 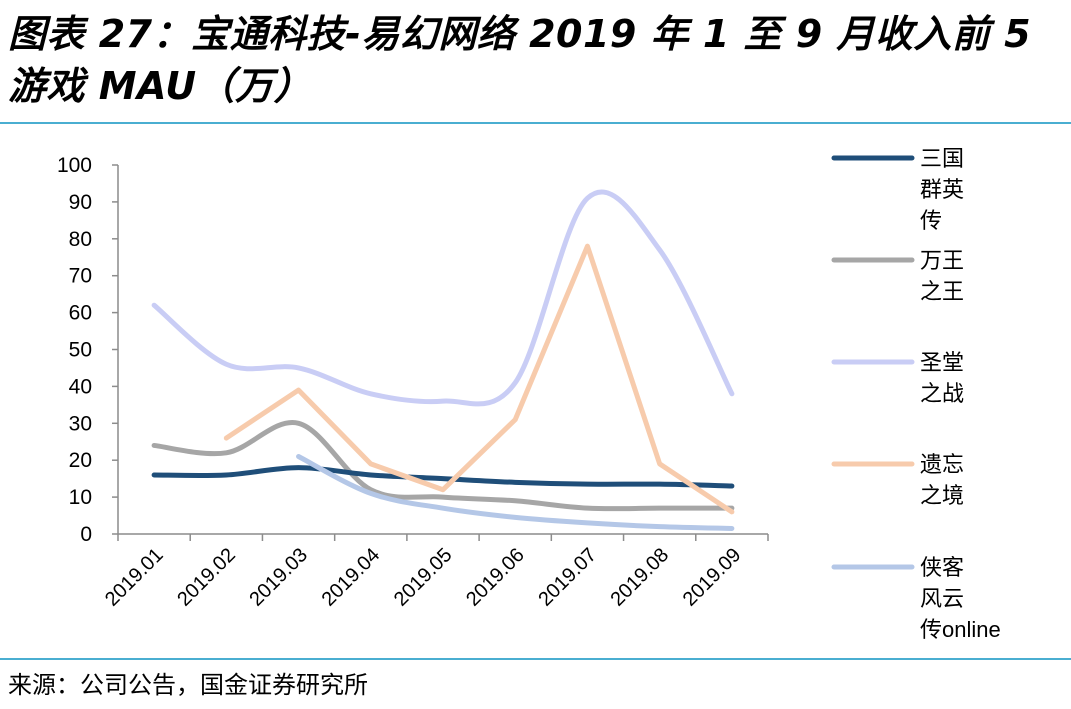 What do you see at coordinates (80, 460) in the screenshot?
I see `y-tick-label: 20` at bounding box center [80, 460].